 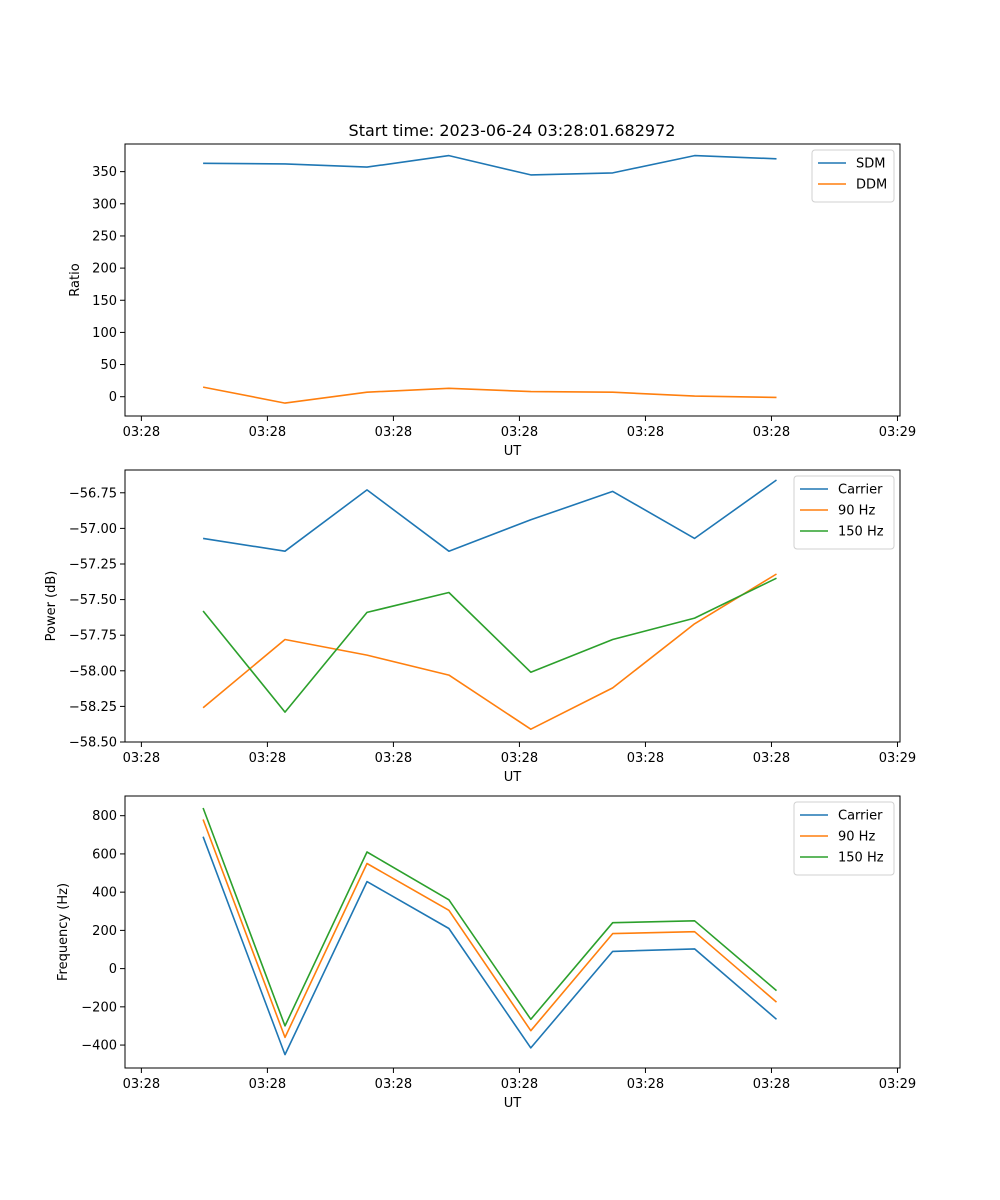 What do you see at coordinates (99, 1046) in the screenshot?
I see `y-tick-label: −400` at bounding box center [99, 1046].